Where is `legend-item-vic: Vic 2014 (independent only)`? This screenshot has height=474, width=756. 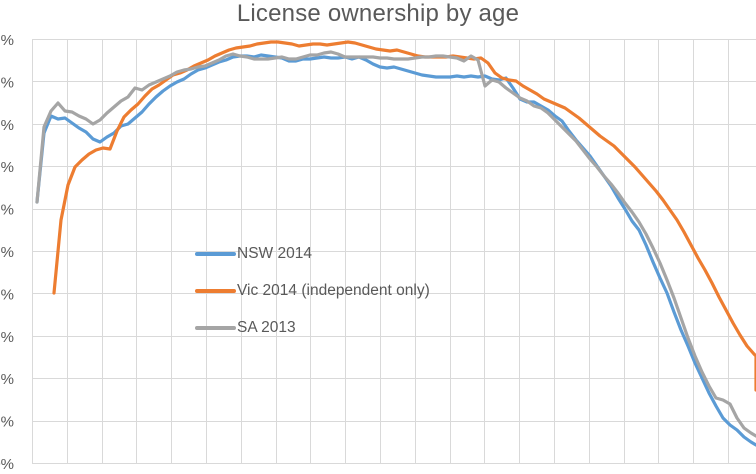
legend-item-vic: Vic 2014 (independent only) is located at coordinates (312, 290).